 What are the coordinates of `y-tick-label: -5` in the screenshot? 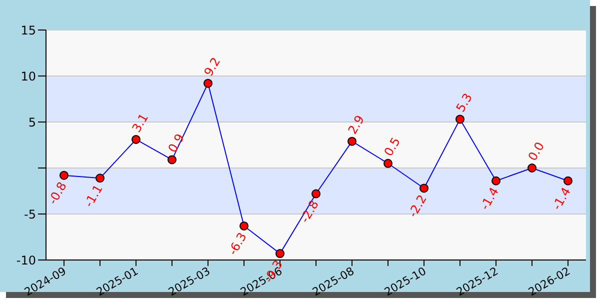 It's located at (30, 214).